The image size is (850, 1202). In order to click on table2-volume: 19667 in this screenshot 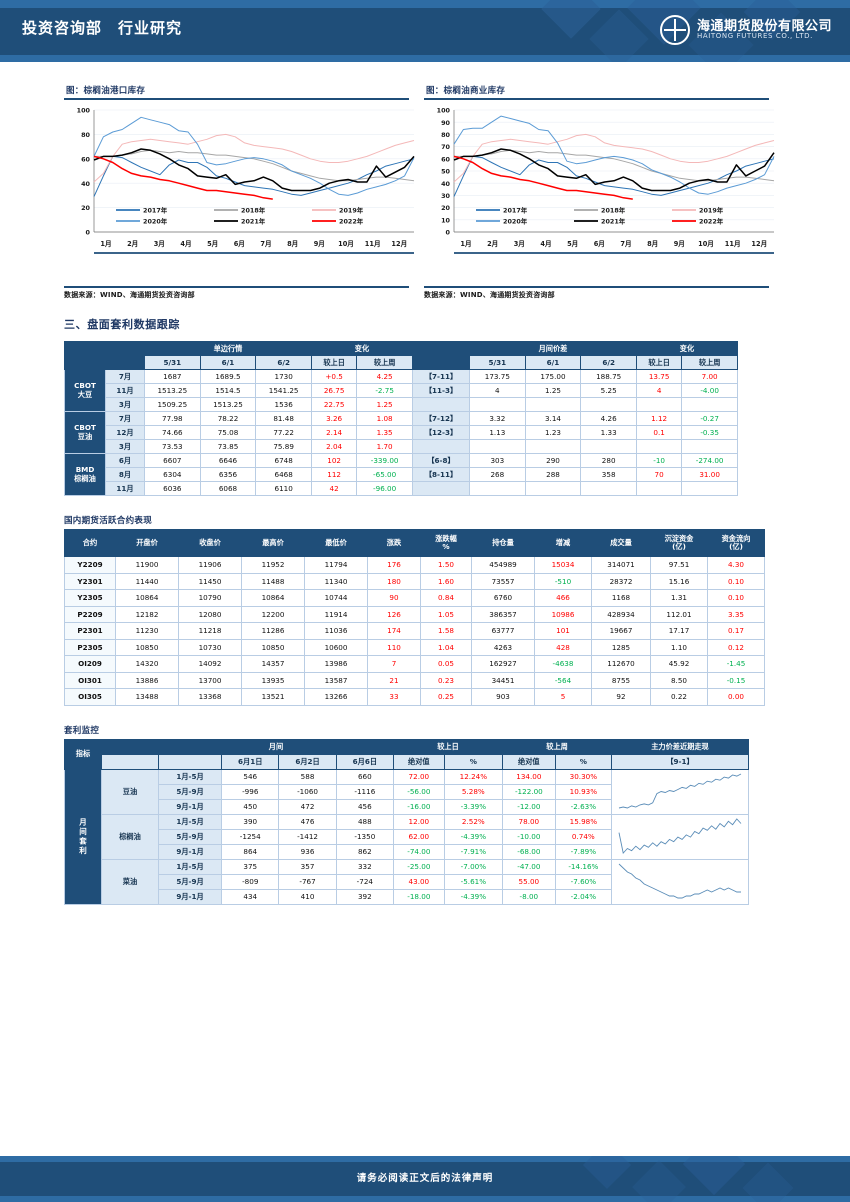, I will do `click(621, 631)`.